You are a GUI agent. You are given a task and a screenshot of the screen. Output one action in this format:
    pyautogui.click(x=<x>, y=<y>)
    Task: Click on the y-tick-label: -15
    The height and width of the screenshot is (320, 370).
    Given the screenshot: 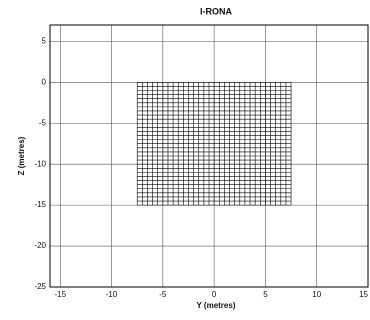 What is the action you would take?
    pyautogui.click(x=40, y=204)
    